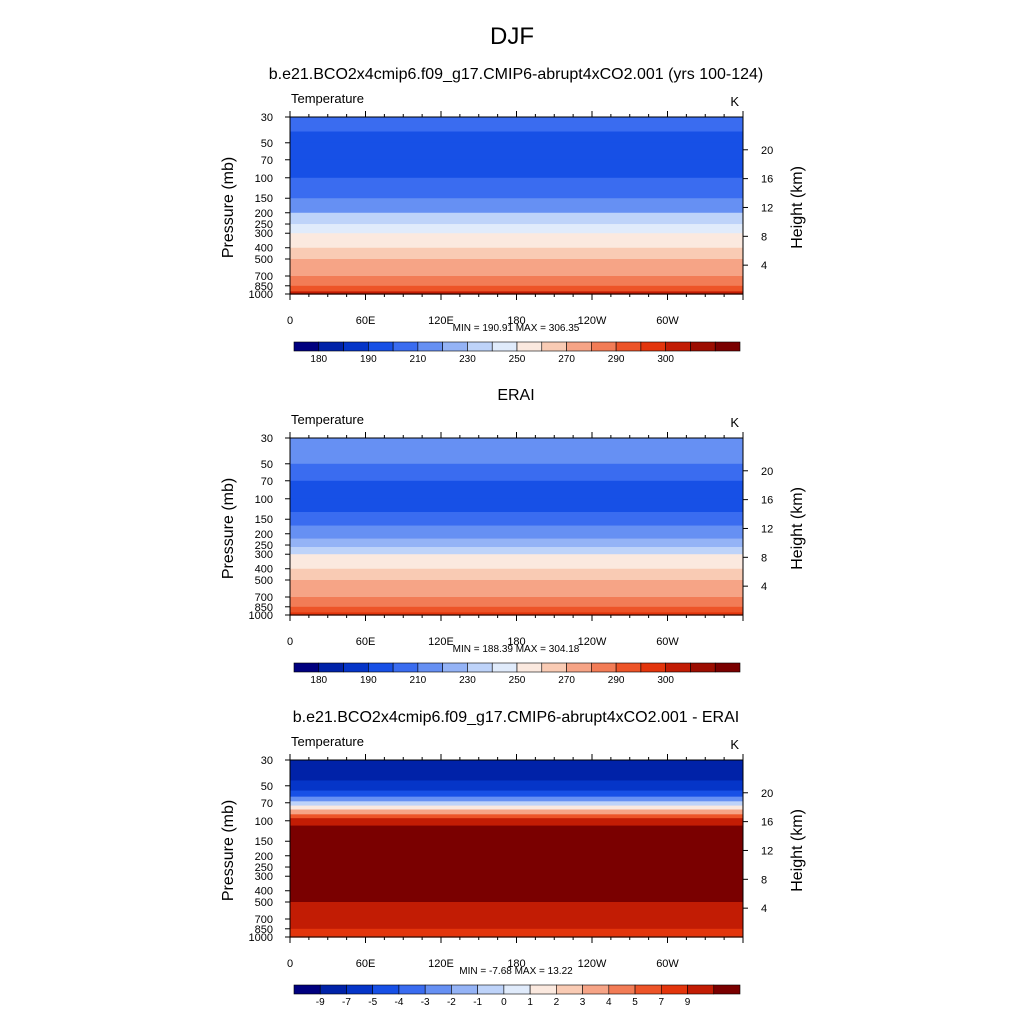 The height and width of the screenshot is (1024, 1024). I want to click on y-right-axis-title: Height (km), so click(797, 207).